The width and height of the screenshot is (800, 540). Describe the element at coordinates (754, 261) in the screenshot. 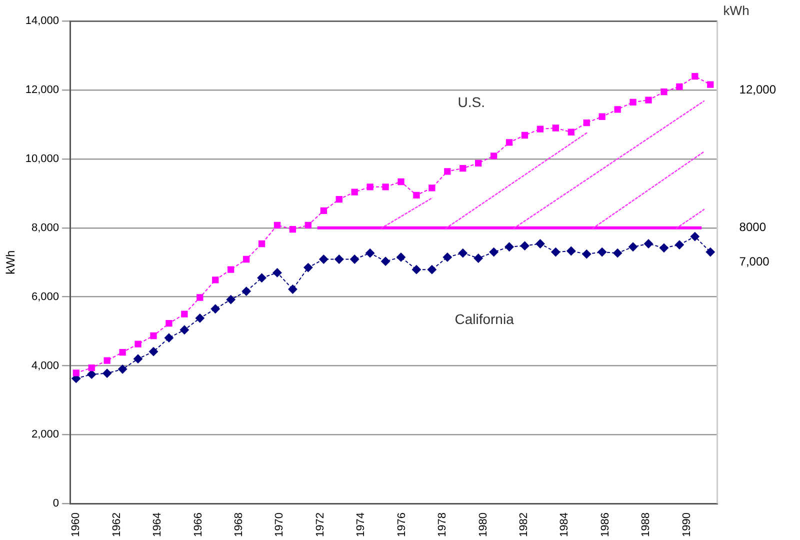

I see `y2-tick-label: 7,000` at that location.